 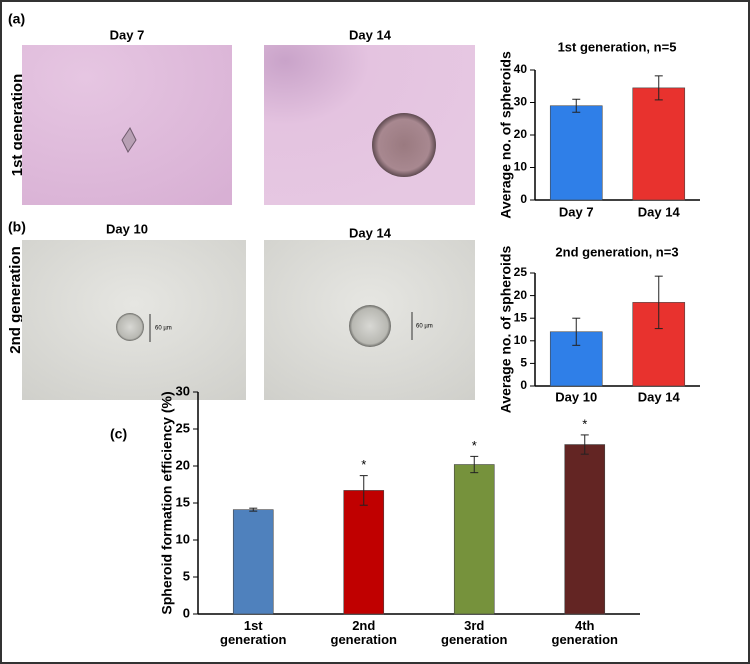 What do you see at coordinates (616, 251) in the screenshot?
I see `chart-title: 2nd generation, n=3` at bounding box center [616, 251].